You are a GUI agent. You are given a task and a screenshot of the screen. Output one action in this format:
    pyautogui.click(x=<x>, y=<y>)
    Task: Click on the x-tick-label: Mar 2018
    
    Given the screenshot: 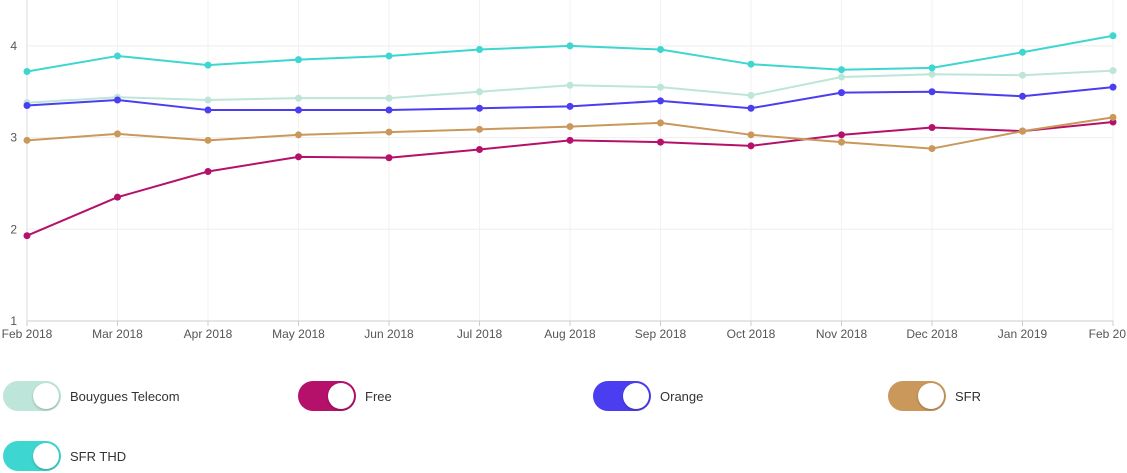 What is the action you would take?
    pyautogui.click(x=117, y=334)
    